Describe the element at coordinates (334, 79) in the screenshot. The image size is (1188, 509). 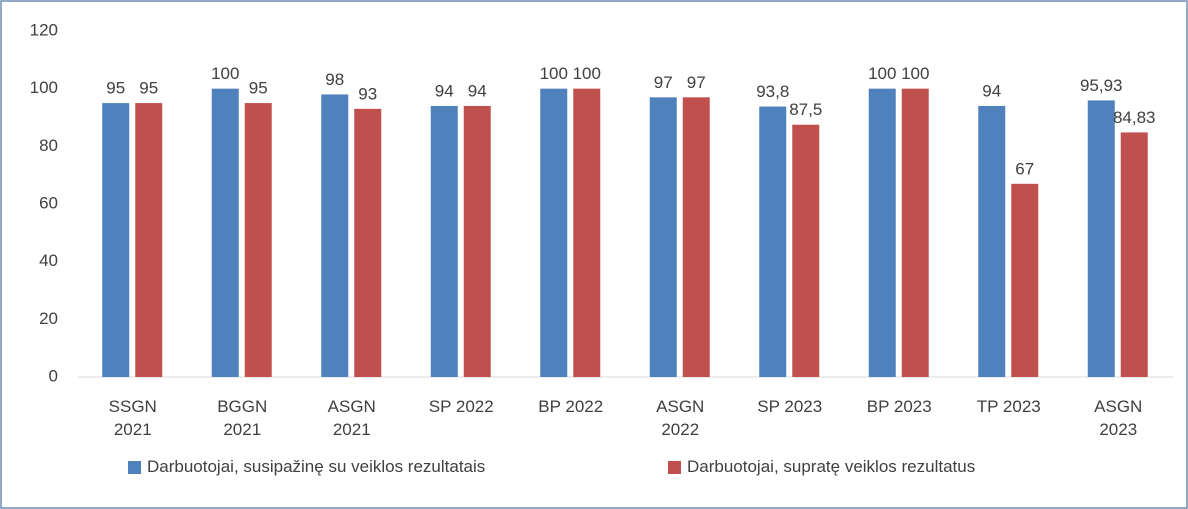
I see `data-label: 98` at that location.